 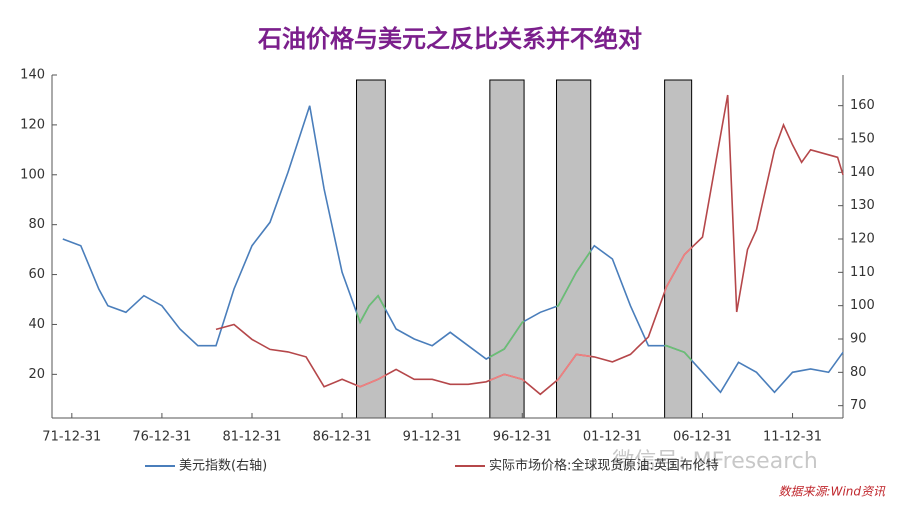 What do you see at coordinates (862, 172) in the screenshot?
I see `y2-tick-label: 140` at bounding box center [862, 172].